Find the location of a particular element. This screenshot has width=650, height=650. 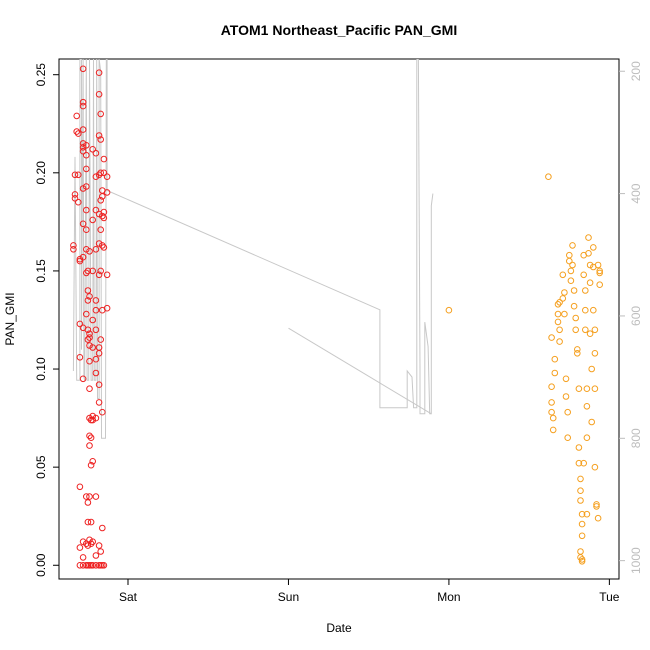

y-tick-label: 0.05 is located at coordinates (41, 467).